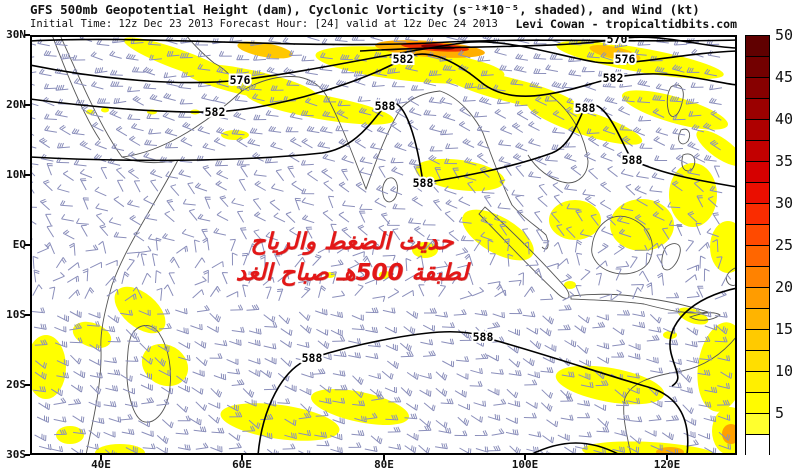 The height and width of the screenshot is (473, 800). What do you see at coordinates (16, 174) in the screenshot?
I see `lat-tick-label: 10N` at bounding box center [16, 174].